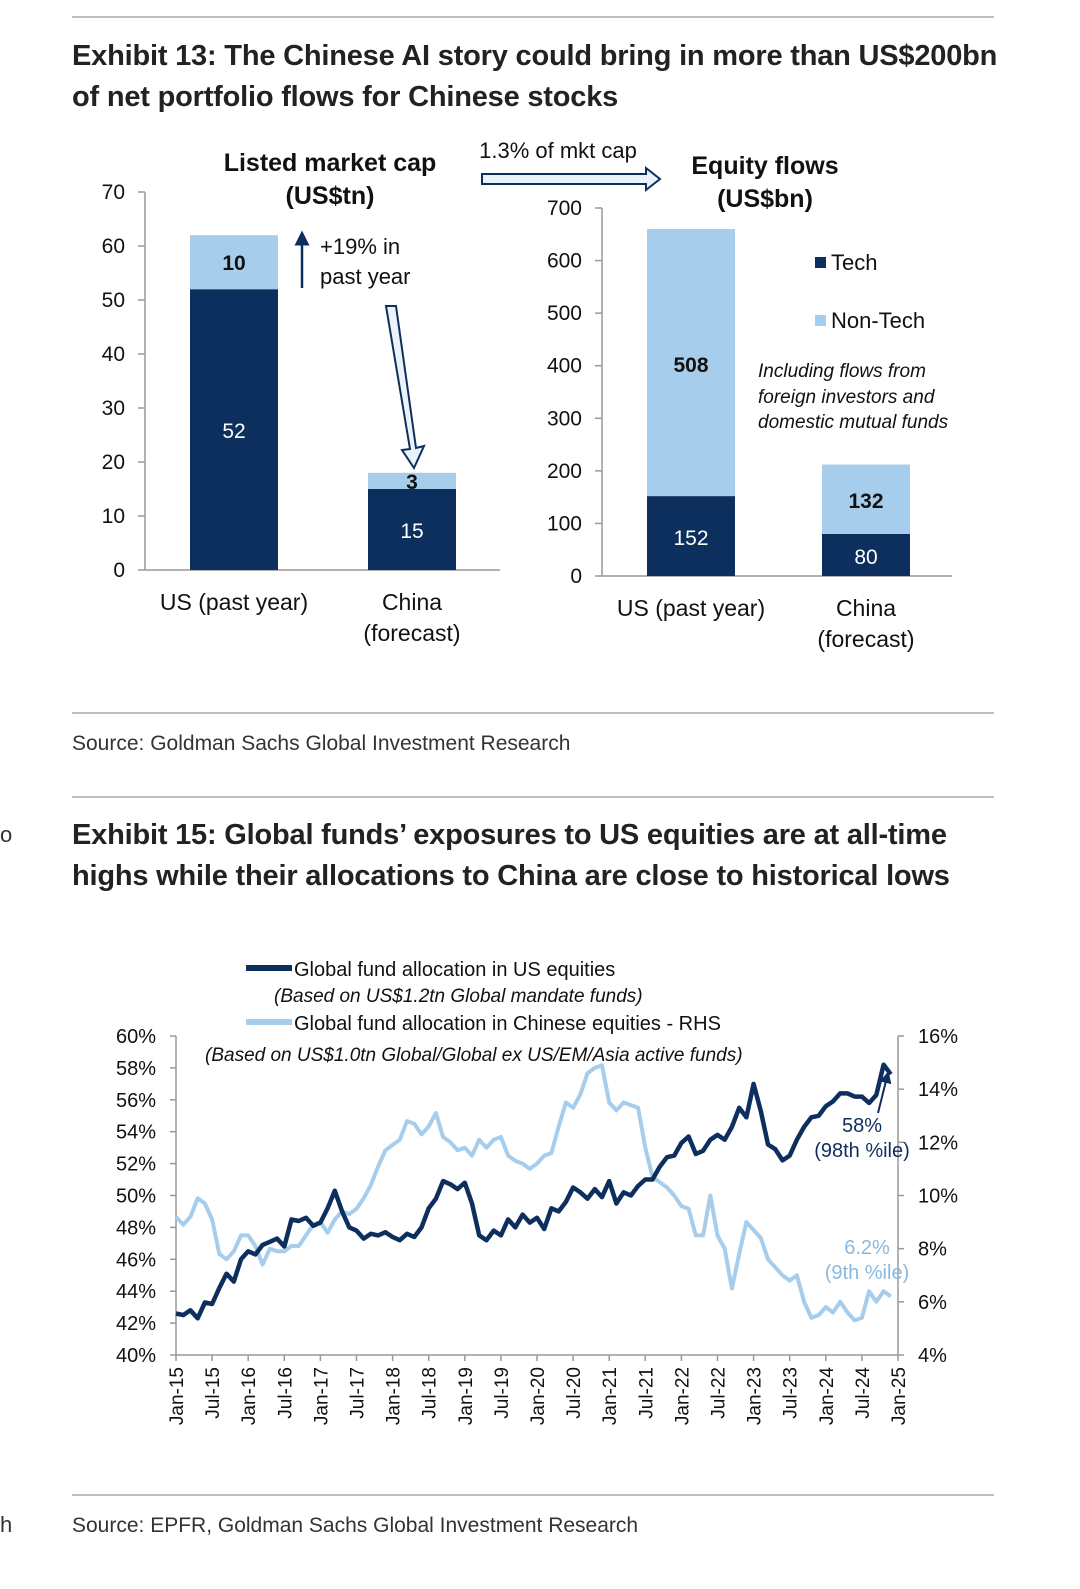 The width and height of the screenshot is (1080, 1589). What do you see at coordinates (136, 1197) in the screenshot?
I see `left-ytick-label: 50%` at bounding box center [136, 1197].